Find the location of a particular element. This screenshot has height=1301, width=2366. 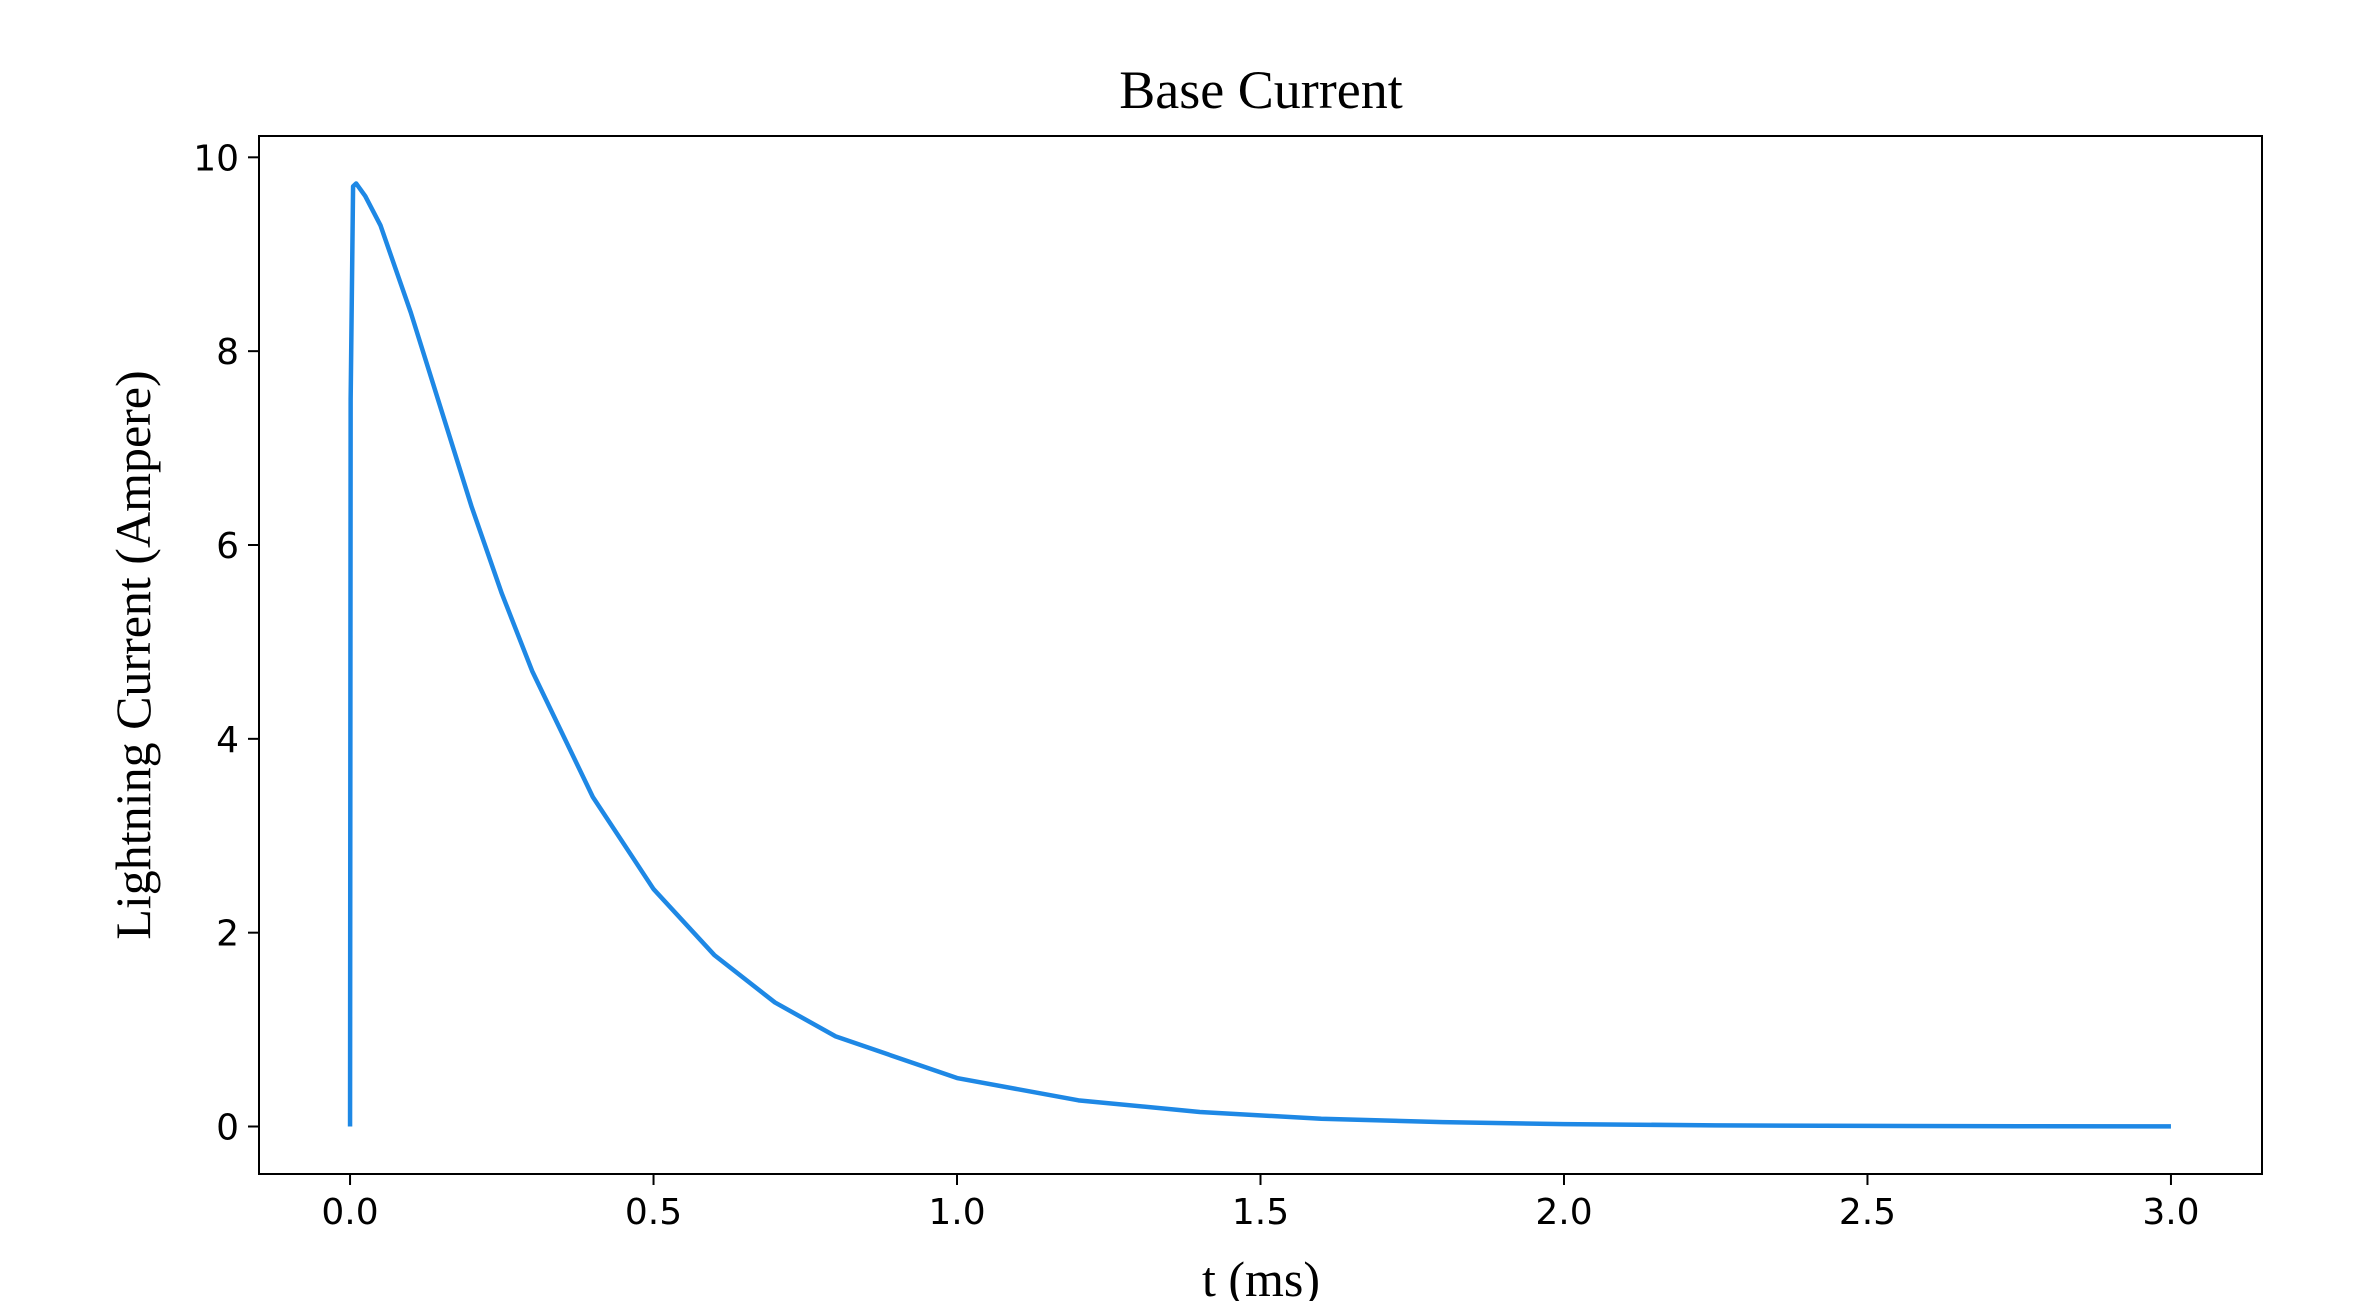

x-tick-label: 2.0 is located at coordinates (1563, 1212).